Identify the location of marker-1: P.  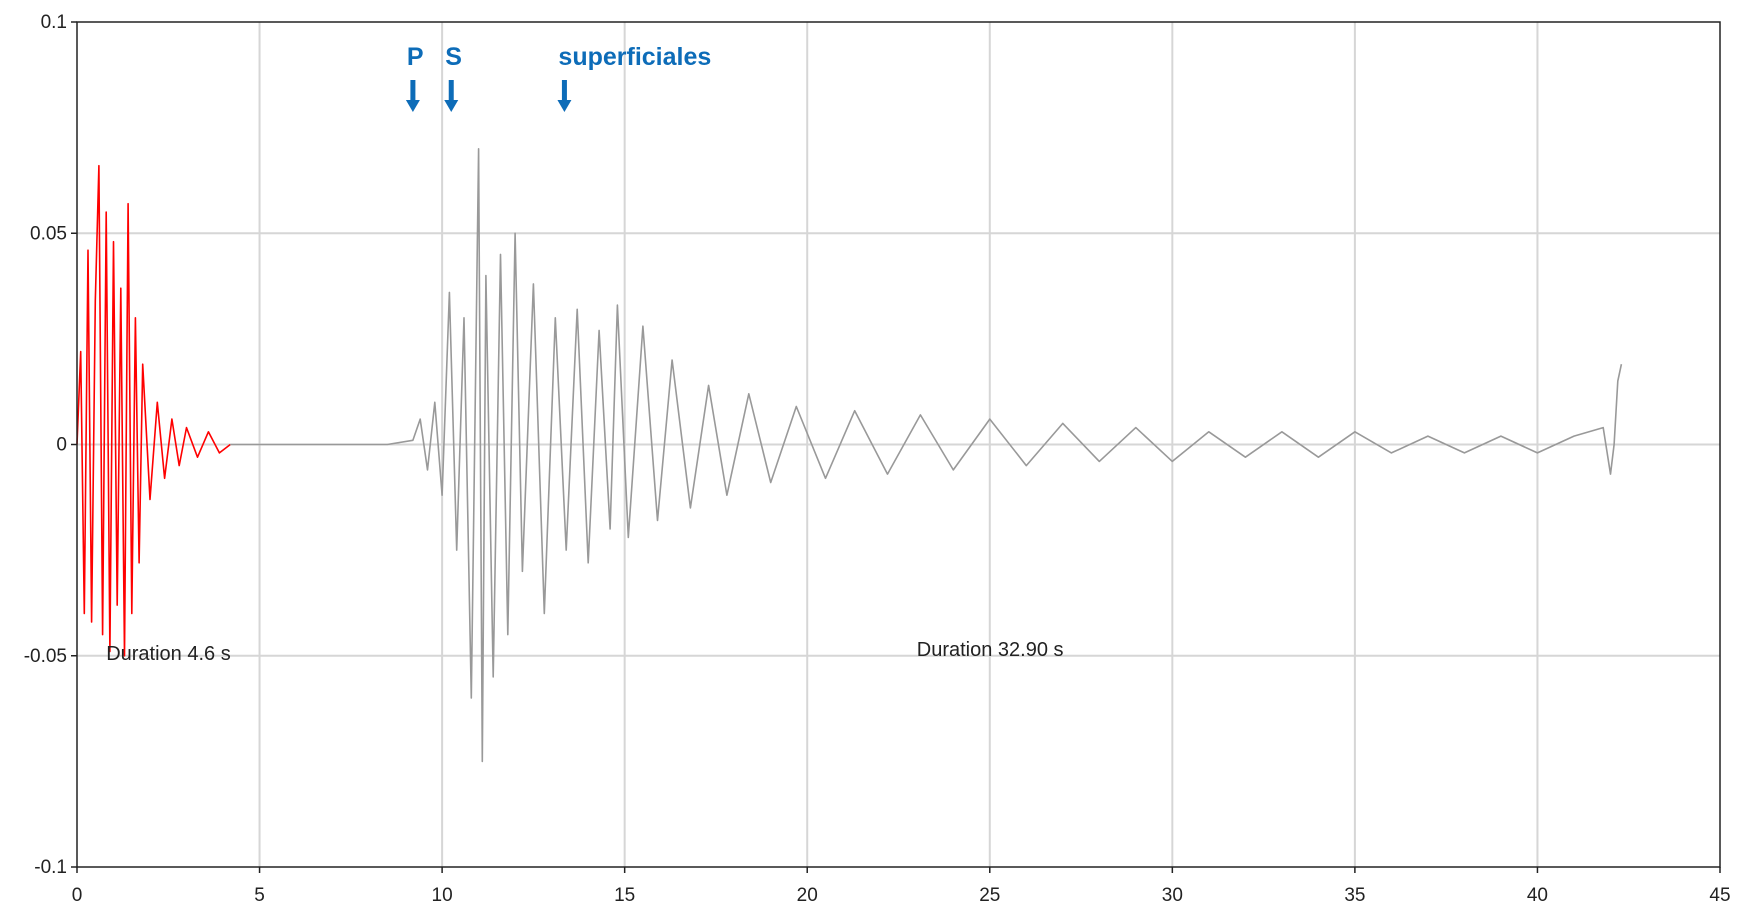
(414, 77).